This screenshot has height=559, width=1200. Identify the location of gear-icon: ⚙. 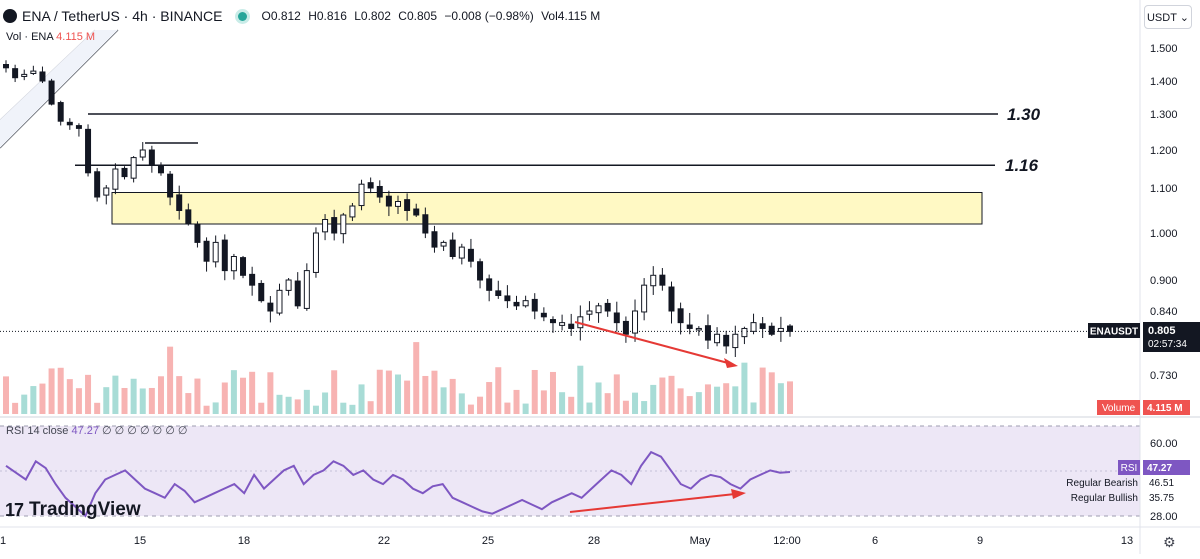
(1169, 542).